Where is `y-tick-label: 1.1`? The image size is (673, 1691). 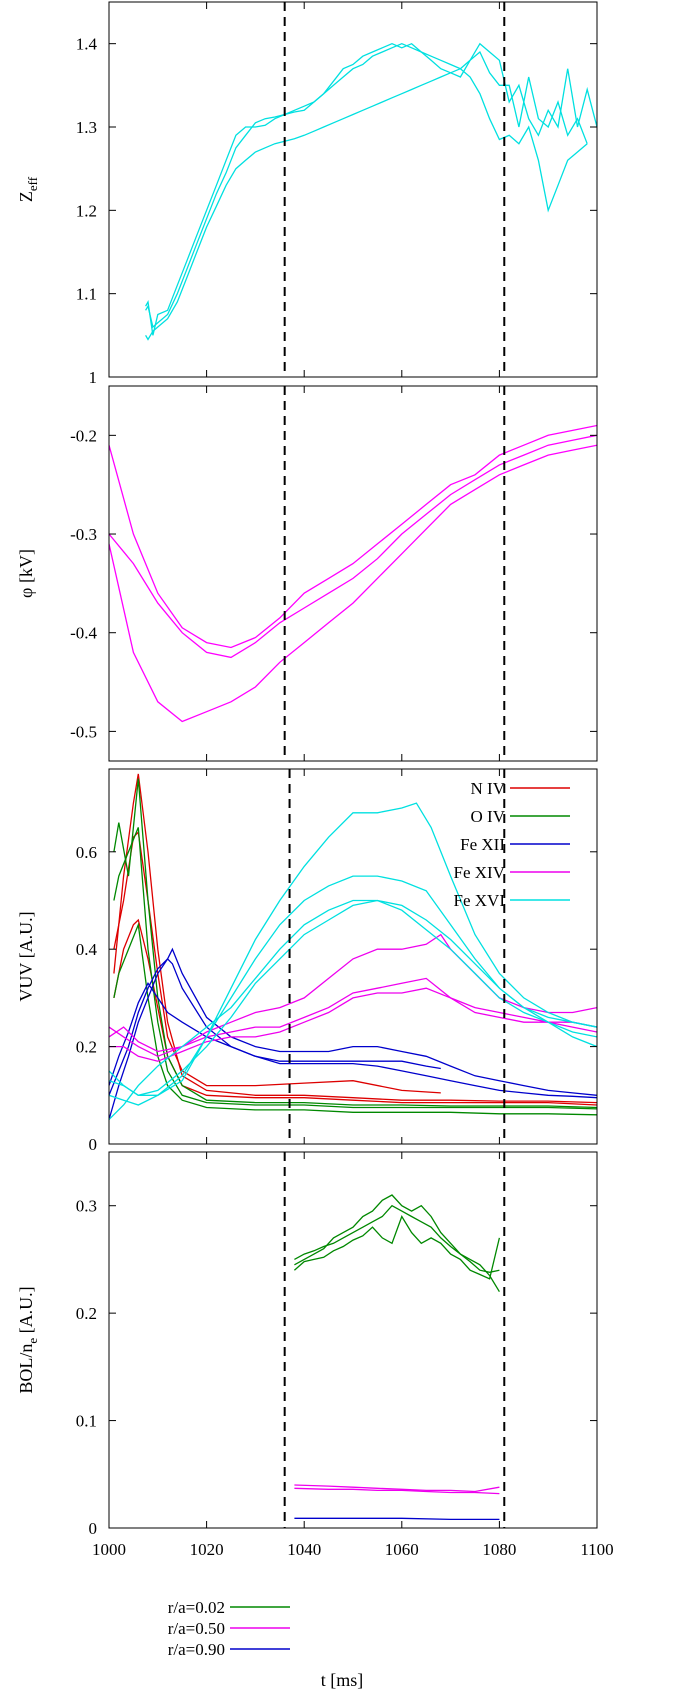
y-tick-label: 1.1 is located at coordinates (86, 294).